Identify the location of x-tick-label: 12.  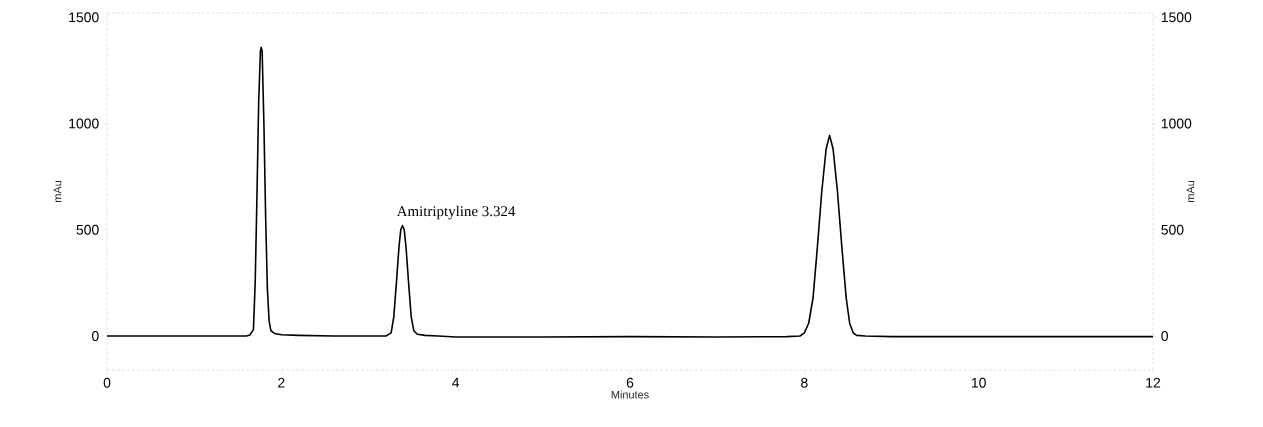
(1153, 382).